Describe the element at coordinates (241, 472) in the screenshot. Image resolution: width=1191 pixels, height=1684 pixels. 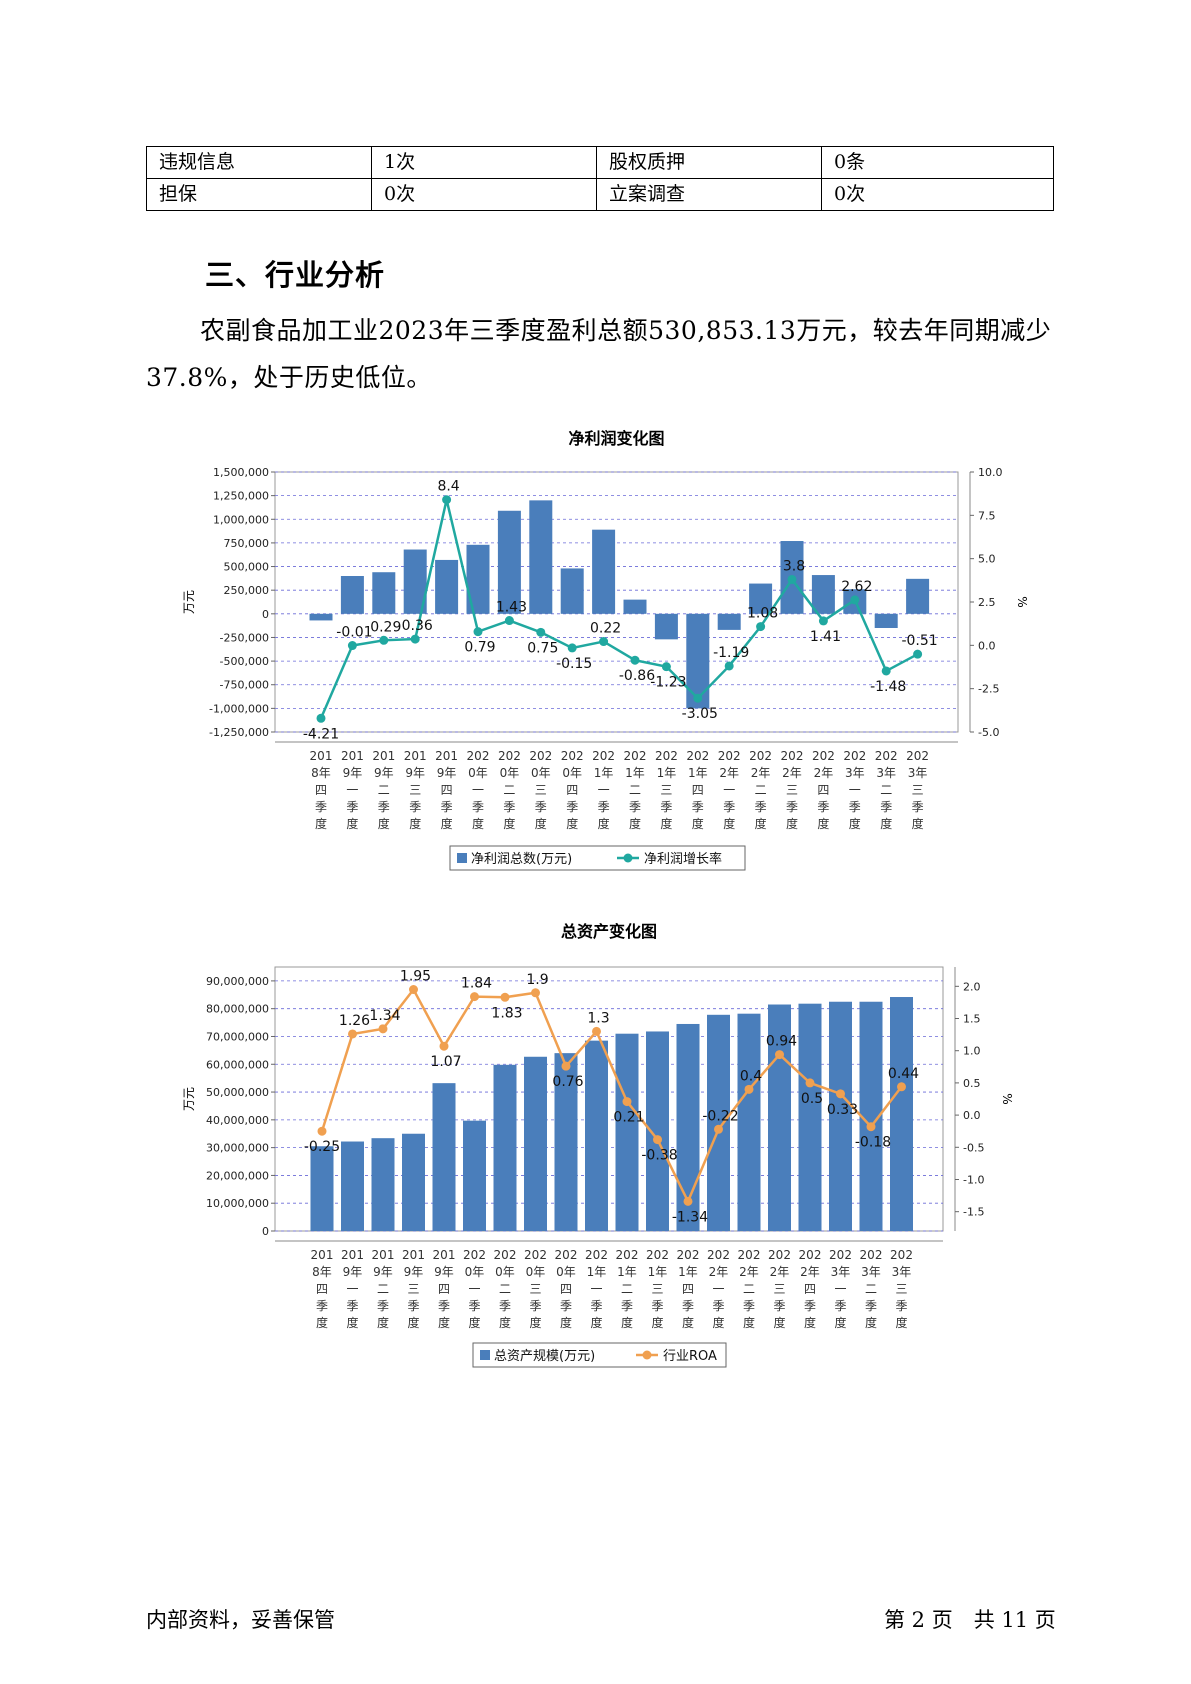
I see `y-left-tick-label: 1,500,000` at that location.